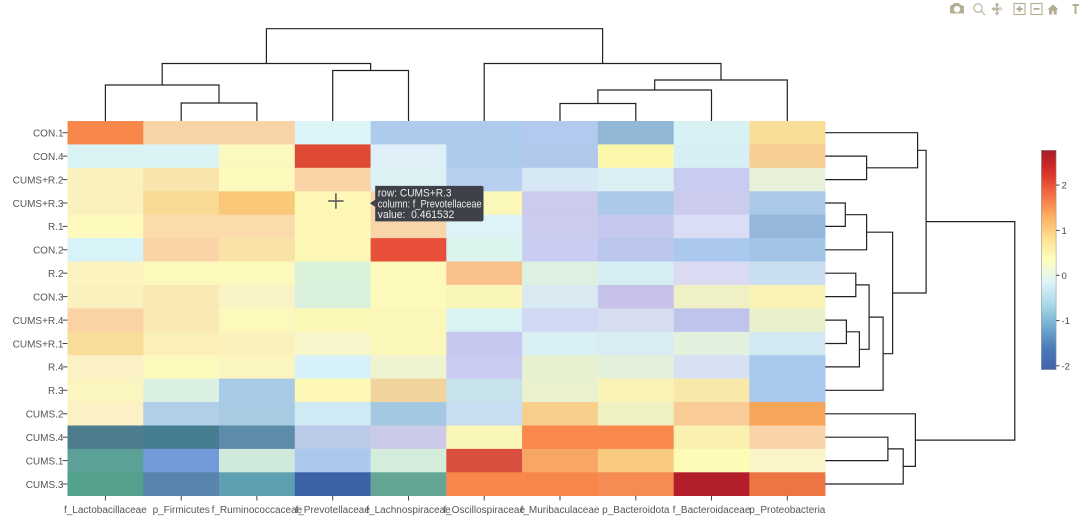 This screenshot has height=524, width=1079. What do you see at coordinates (1066, 321) in the screenshot?
I see `svg-text: -1` at bounding box center [1066, 321].